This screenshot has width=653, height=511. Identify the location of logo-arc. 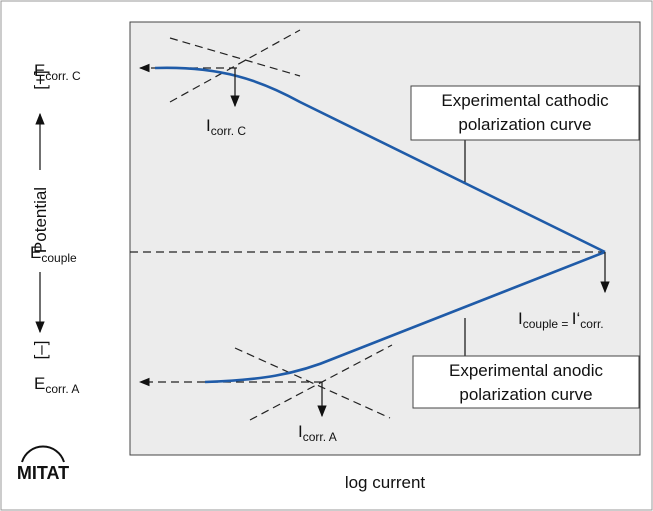
(43, 454).